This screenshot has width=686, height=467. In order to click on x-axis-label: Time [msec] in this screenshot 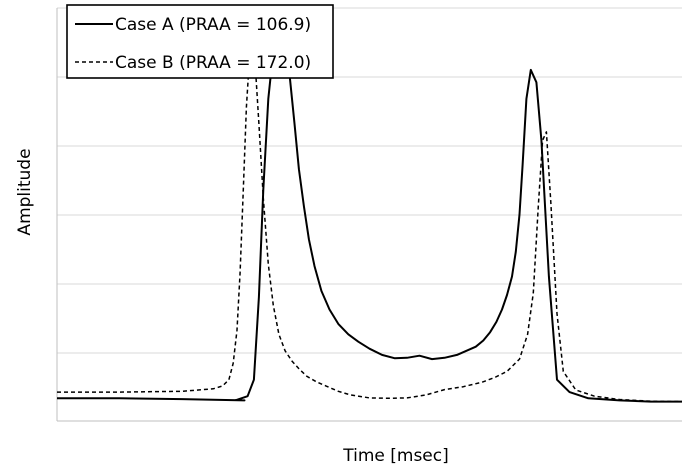, I will do `click(395, 456)`.